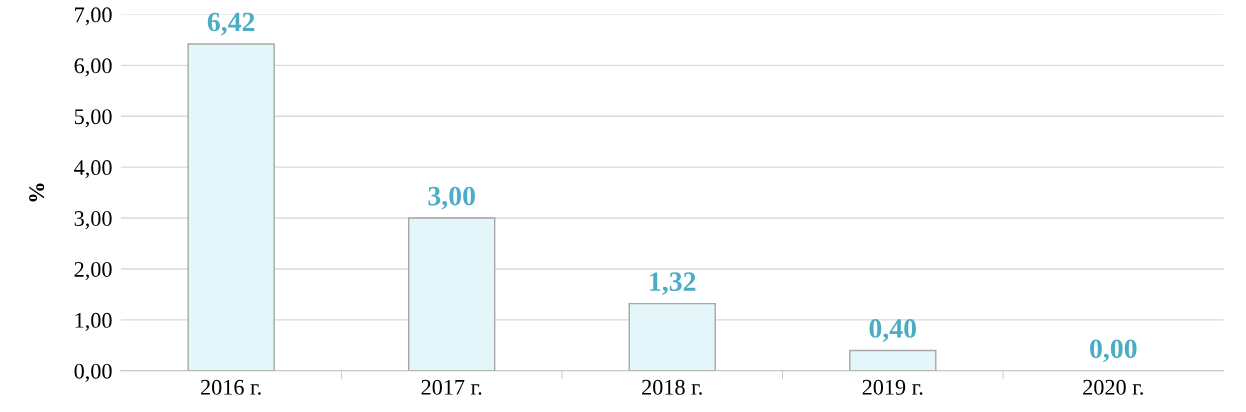 Image resolution: width=1246 pixels, height=412 pixels. What do you see at coordinates (451, 387) in the screenshot?
I see `x-tick-label: 2017 г.` at bounding box center [451, 387].